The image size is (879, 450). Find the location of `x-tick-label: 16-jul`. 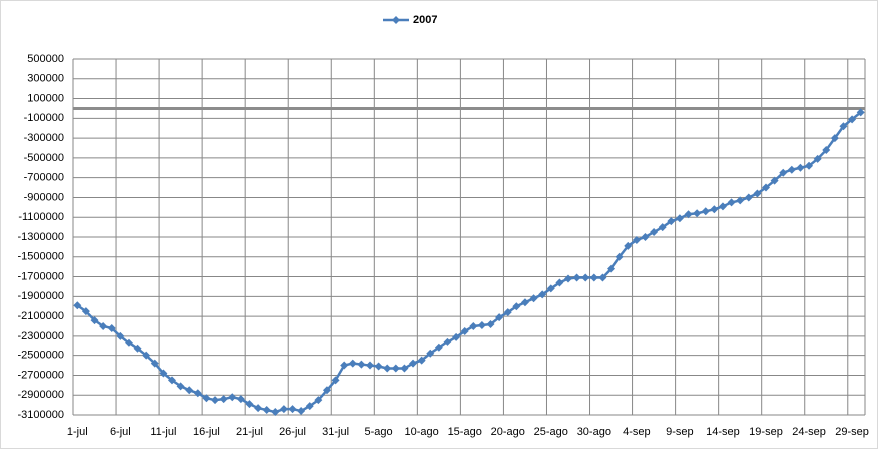

x-tick-label: 16-jul is located at coordinates (206, 432).